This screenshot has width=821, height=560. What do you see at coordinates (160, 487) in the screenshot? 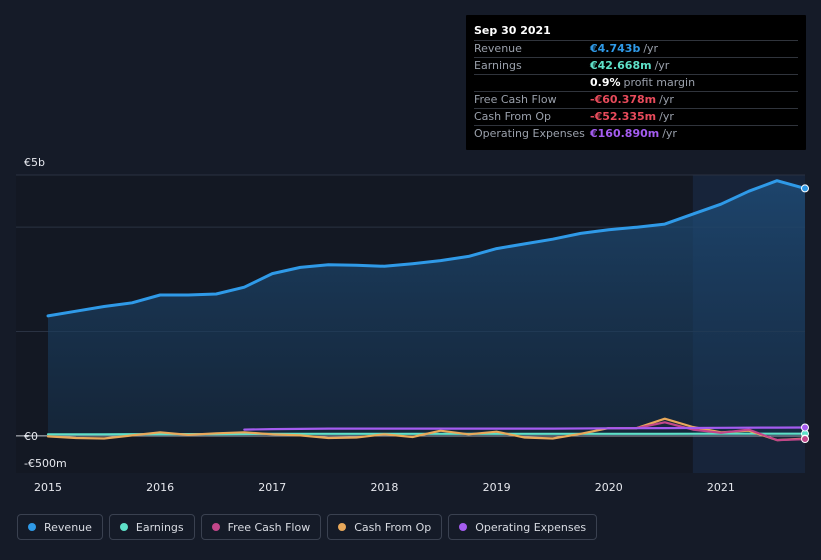
I see `x-tick-label: 2016` at bounding box center [160, 487].